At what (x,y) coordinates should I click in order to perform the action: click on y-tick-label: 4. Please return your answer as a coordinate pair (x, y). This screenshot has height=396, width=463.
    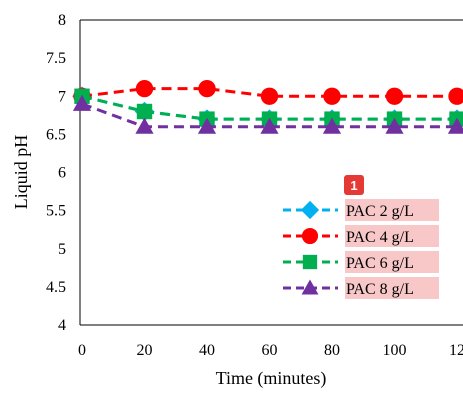
    Looking at the image, I should click on (62, 325).